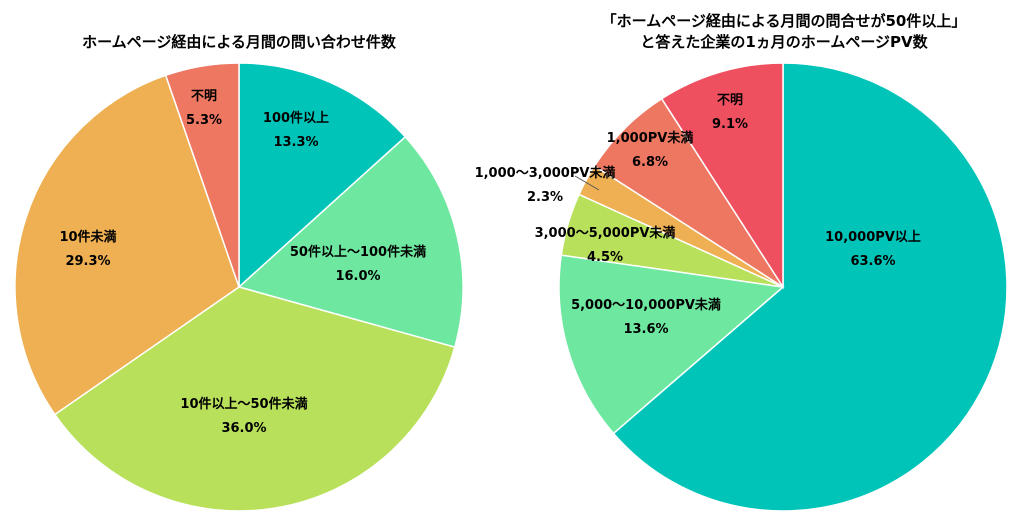 The image size is (1024, 521). I want to click on pie-left-label-2: 10件以上～50件未満, so click(243, 404).